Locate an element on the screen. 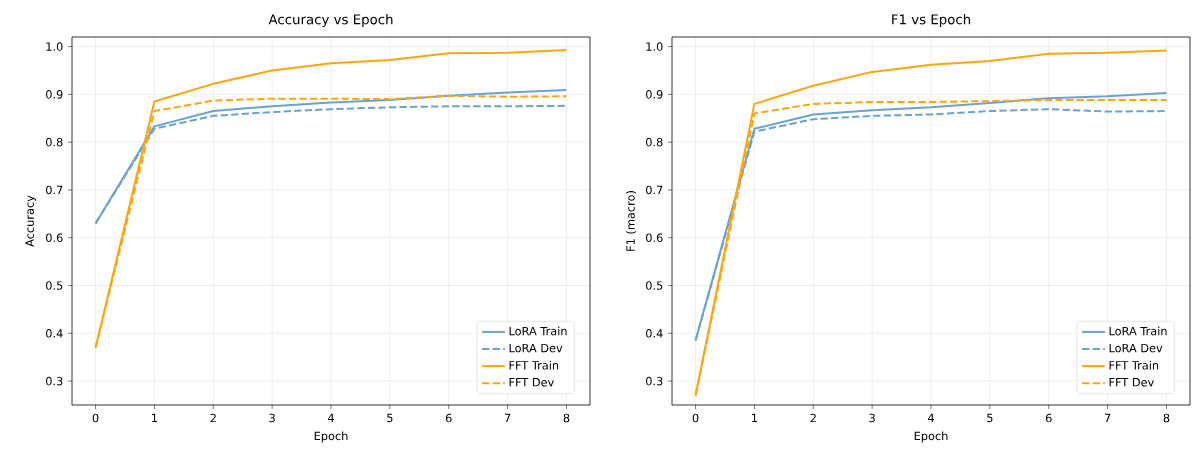 The image size is (1200, 469). chart-title: F1 vs Epoch is located at coordinates (931, 20).